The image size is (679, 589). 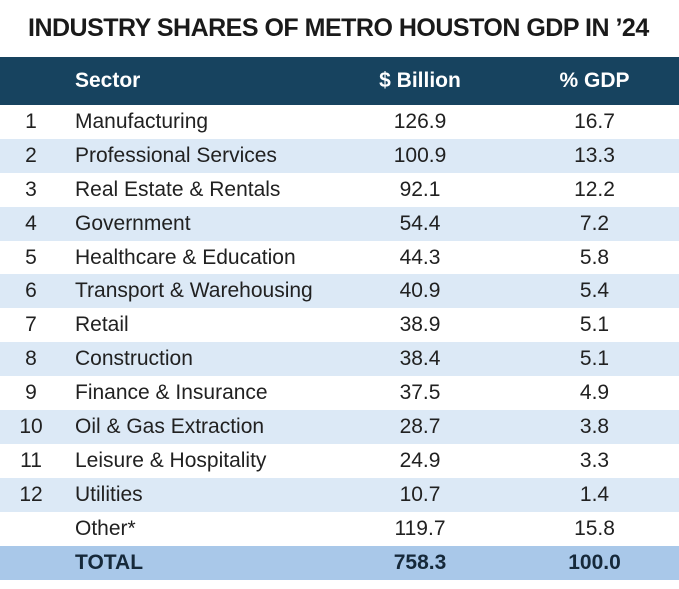 I want to click on column-header-sector: Sector, so click(x=108, y=80).